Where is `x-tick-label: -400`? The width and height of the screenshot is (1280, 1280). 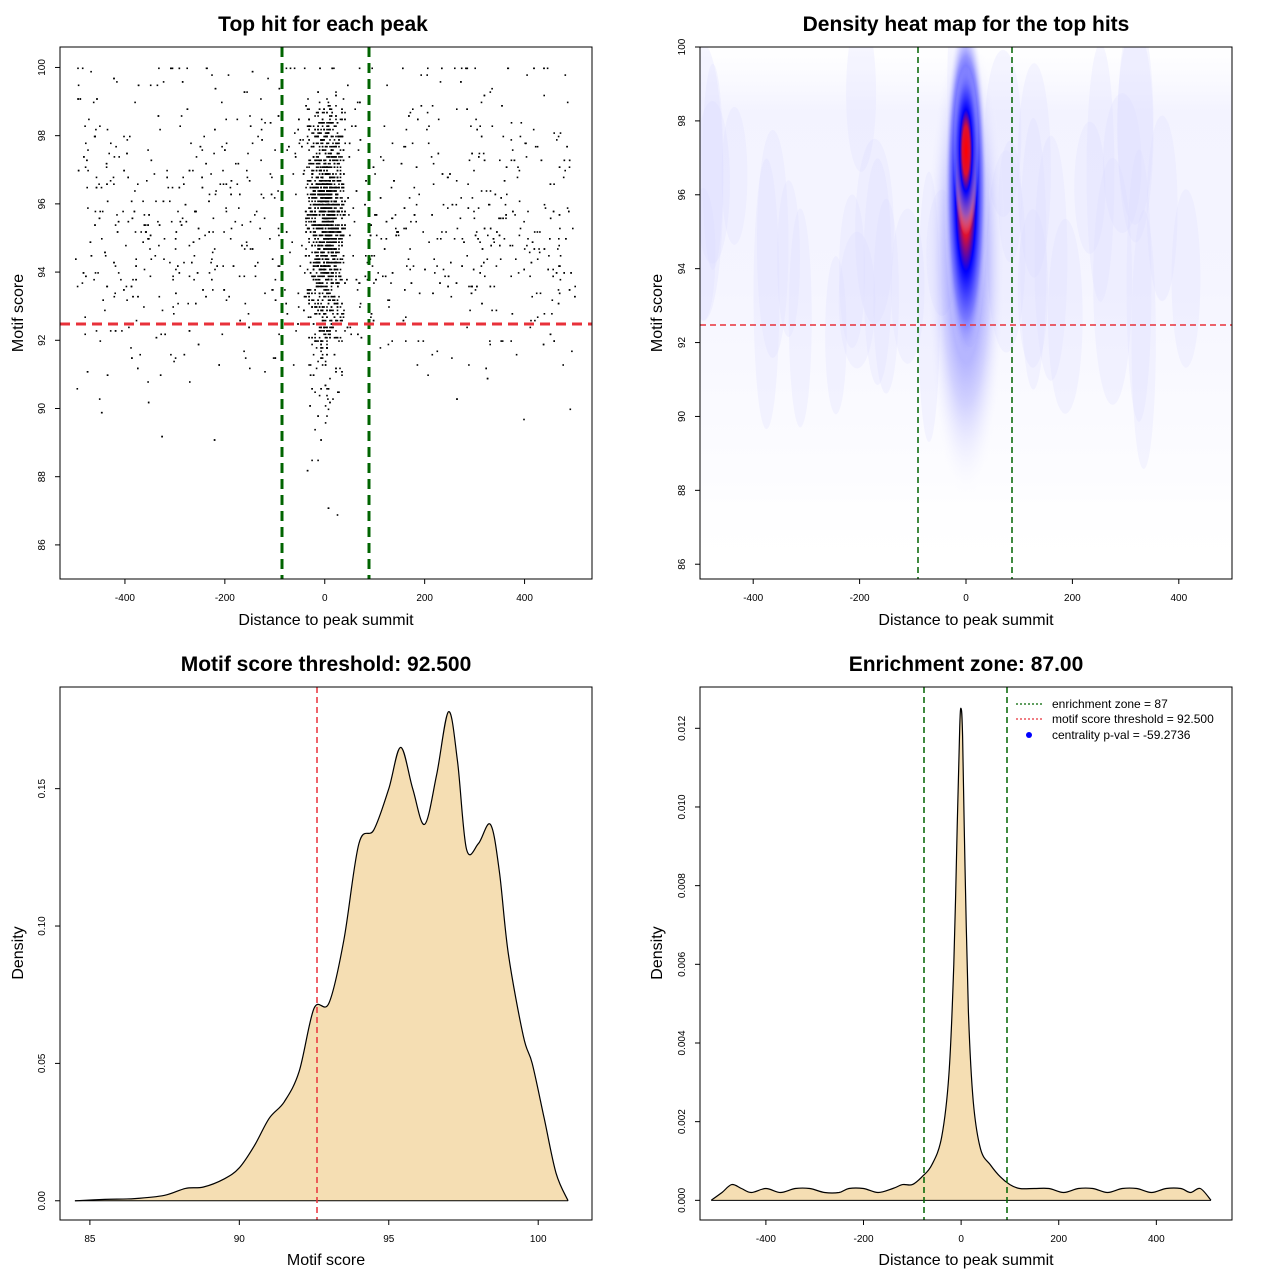
x-tick-label: -400 is located at coordinates (753, 598).